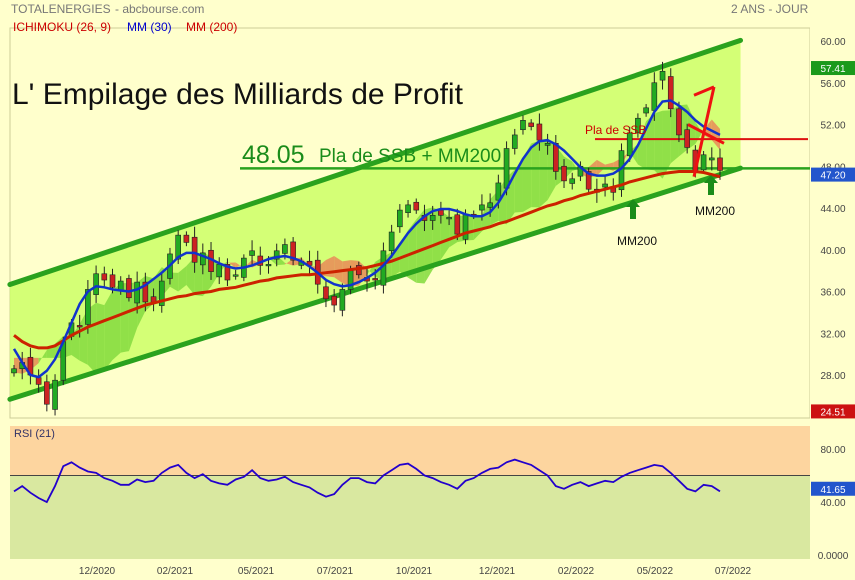 This screenshot has width=855, height=580. Describe the element at coordinates (770, 9) in the screenshot. I see `period-label: 2 ANS - JOUR` at that location.